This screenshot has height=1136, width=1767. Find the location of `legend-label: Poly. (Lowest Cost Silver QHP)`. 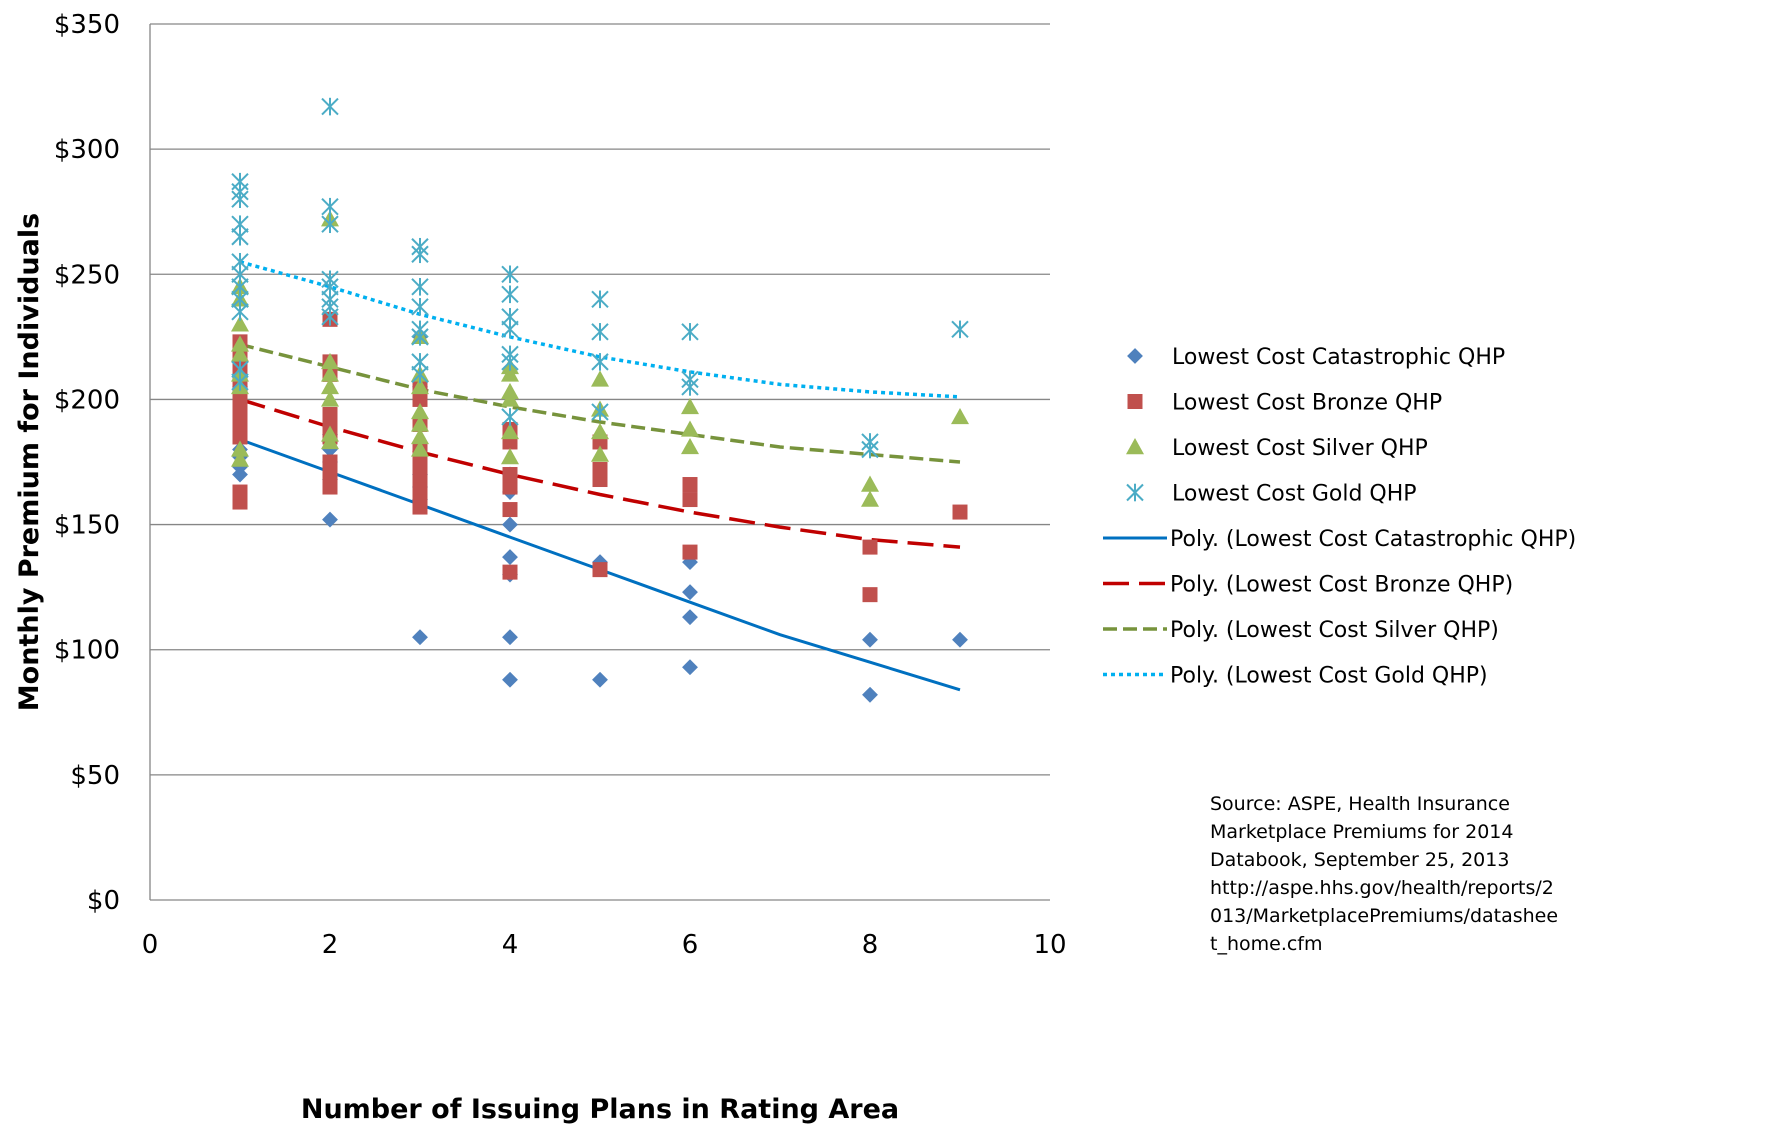

legend-label: Poly. (Lowest Cost Silver QHP) is located at coordinates (1334, 630).